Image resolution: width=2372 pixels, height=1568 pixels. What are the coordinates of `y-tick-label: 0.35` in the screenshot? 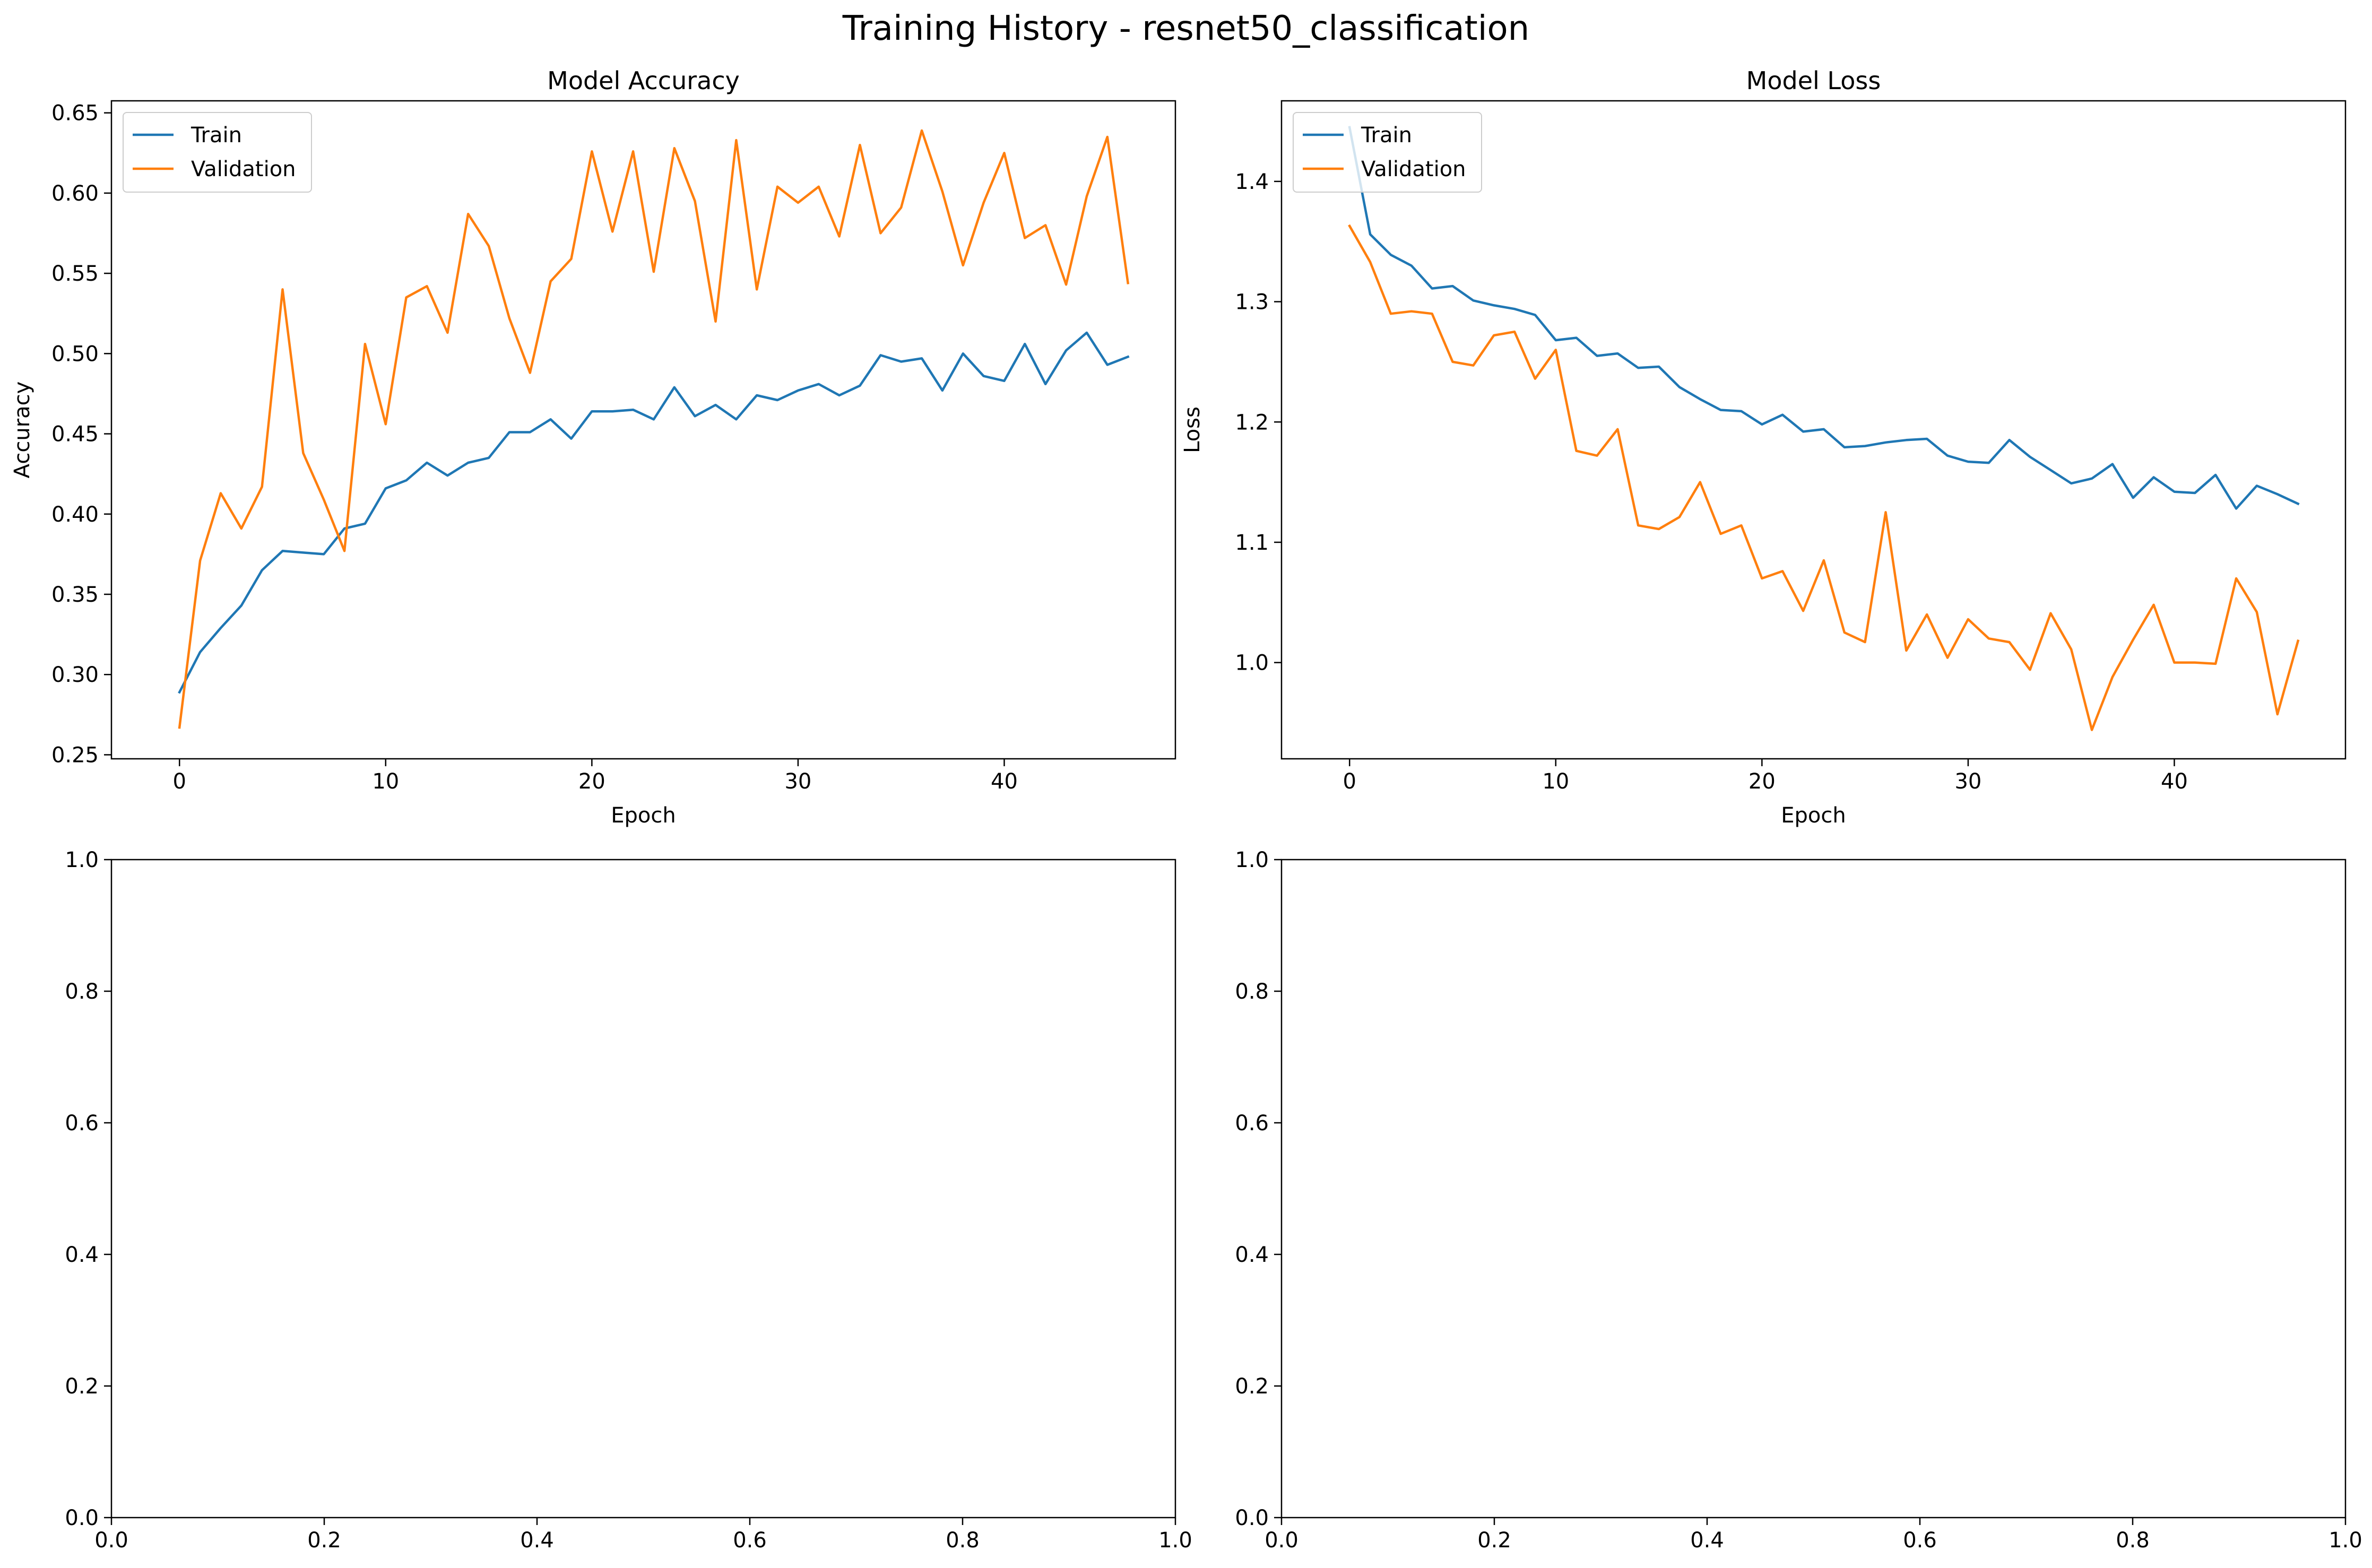 It's located at (75, 595).